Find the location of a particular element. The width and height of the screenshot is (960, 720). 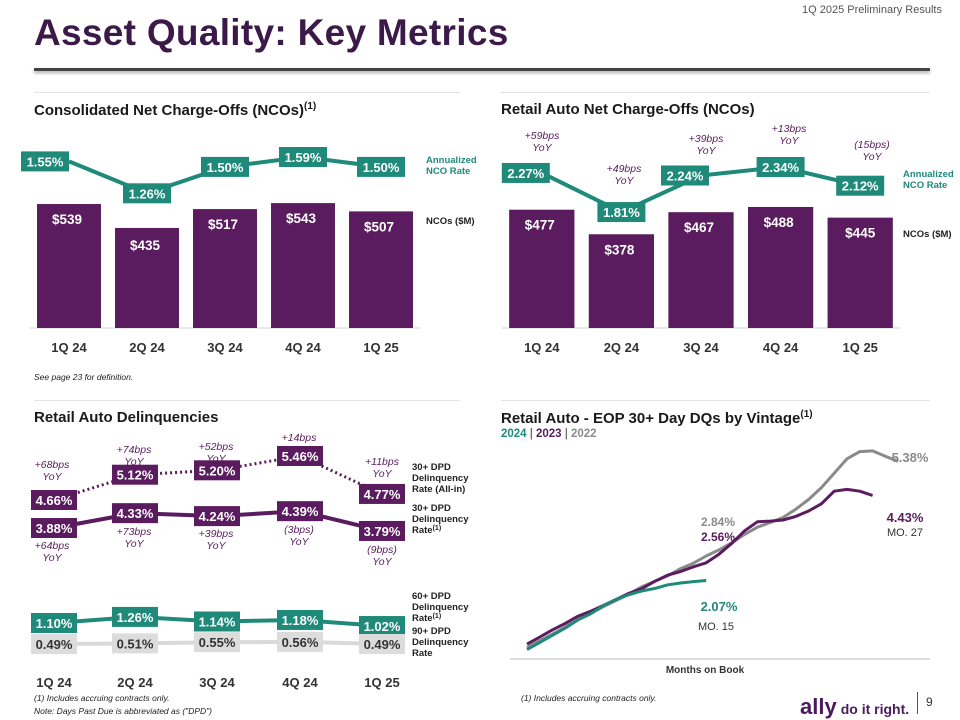

footnote-definition: See page 23 for definition. is located at coordinates (84, 377).